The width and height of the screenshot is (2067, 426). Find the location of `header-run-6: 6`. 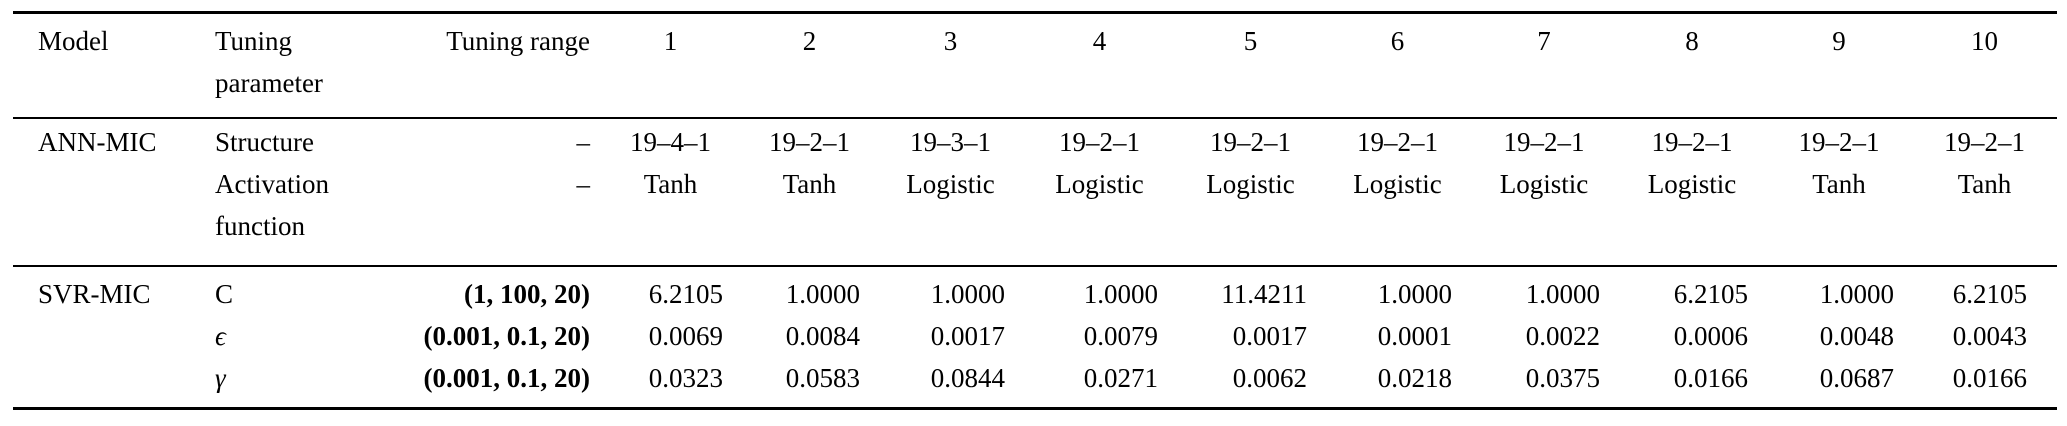

header-run-6: 6 is located at coordinates (1397, 41).